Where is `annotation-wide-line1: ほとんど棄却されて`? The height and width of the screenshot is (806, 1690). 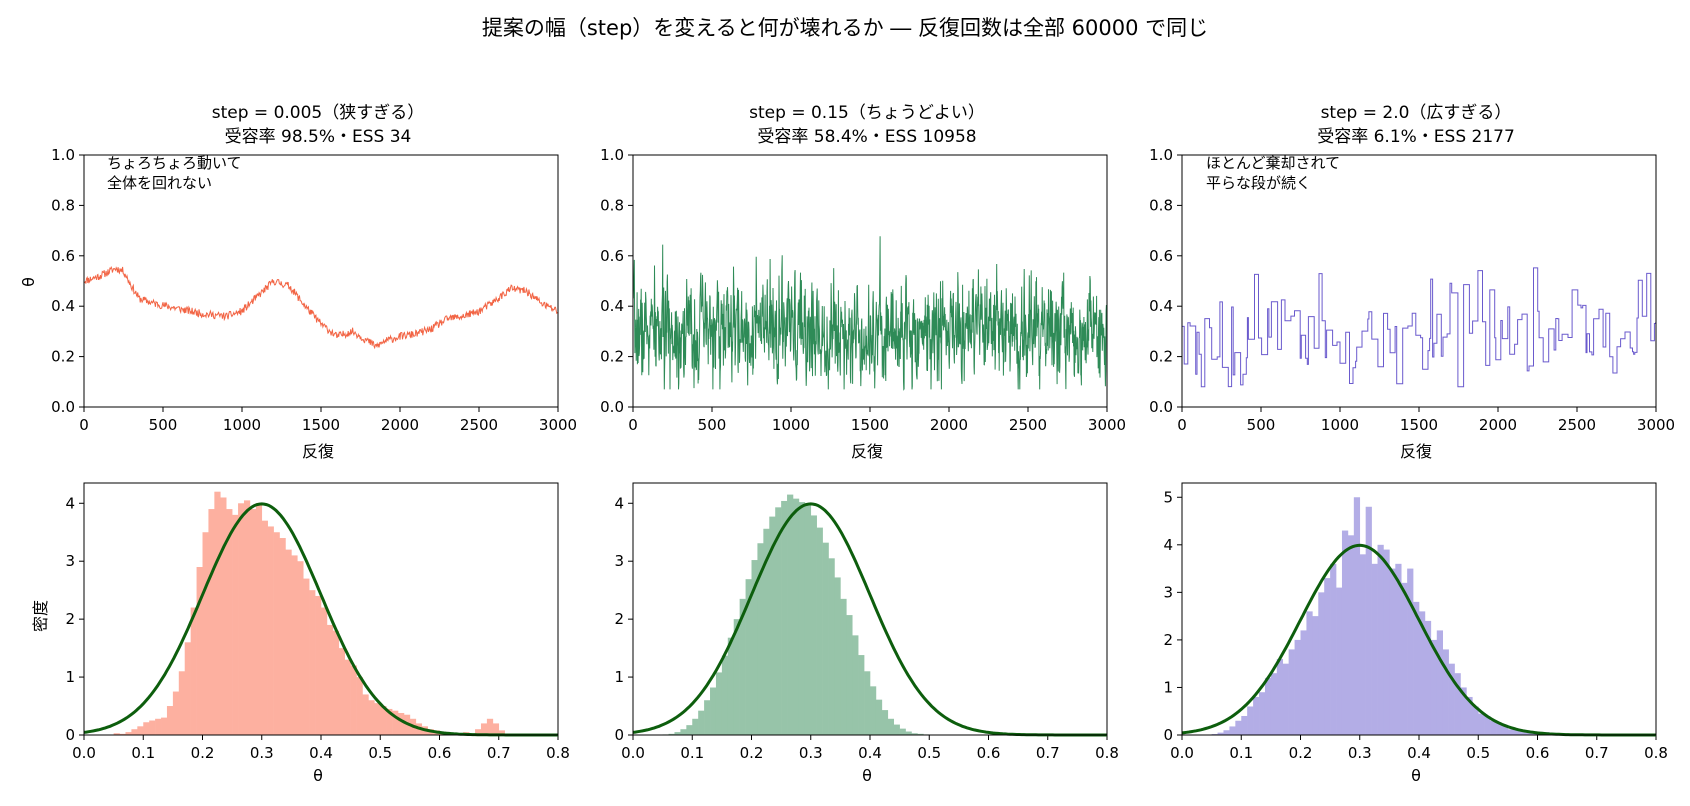
annotation-wide-line1: ほとんど棄却されて is located at coordinates (1273, 163).